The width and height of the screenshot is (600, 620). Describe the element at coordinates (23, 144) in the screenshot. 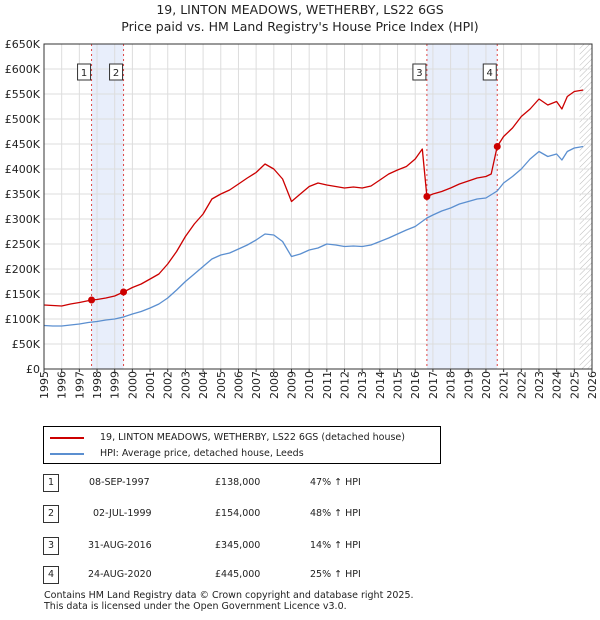

I see `y-tick-label: £450K` at that location.